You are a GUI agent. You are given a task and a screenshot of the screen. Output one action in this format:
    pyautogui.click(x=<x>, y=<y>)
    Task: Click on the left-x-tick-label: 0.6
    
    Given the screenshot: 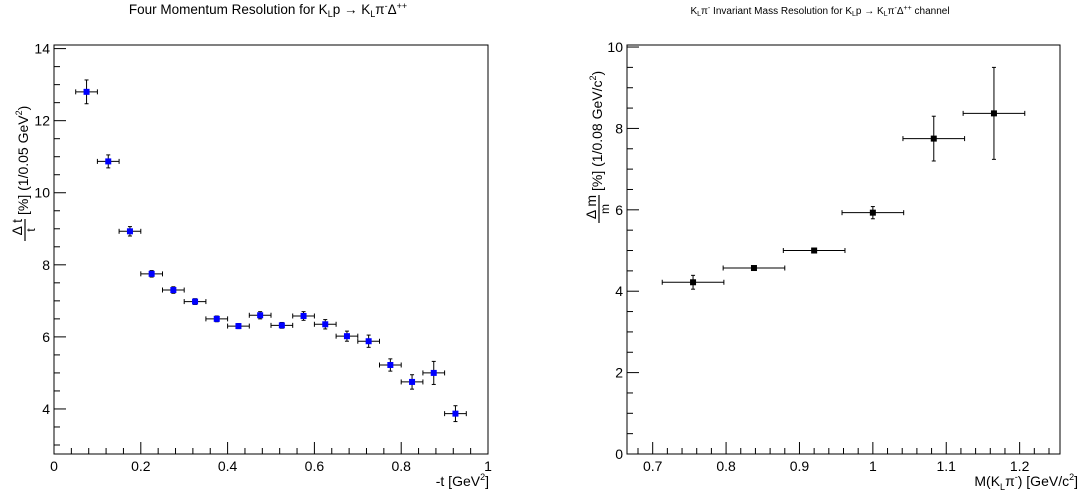 What is the action you would take?
    pyautogui.click(x=315, y=466)
    